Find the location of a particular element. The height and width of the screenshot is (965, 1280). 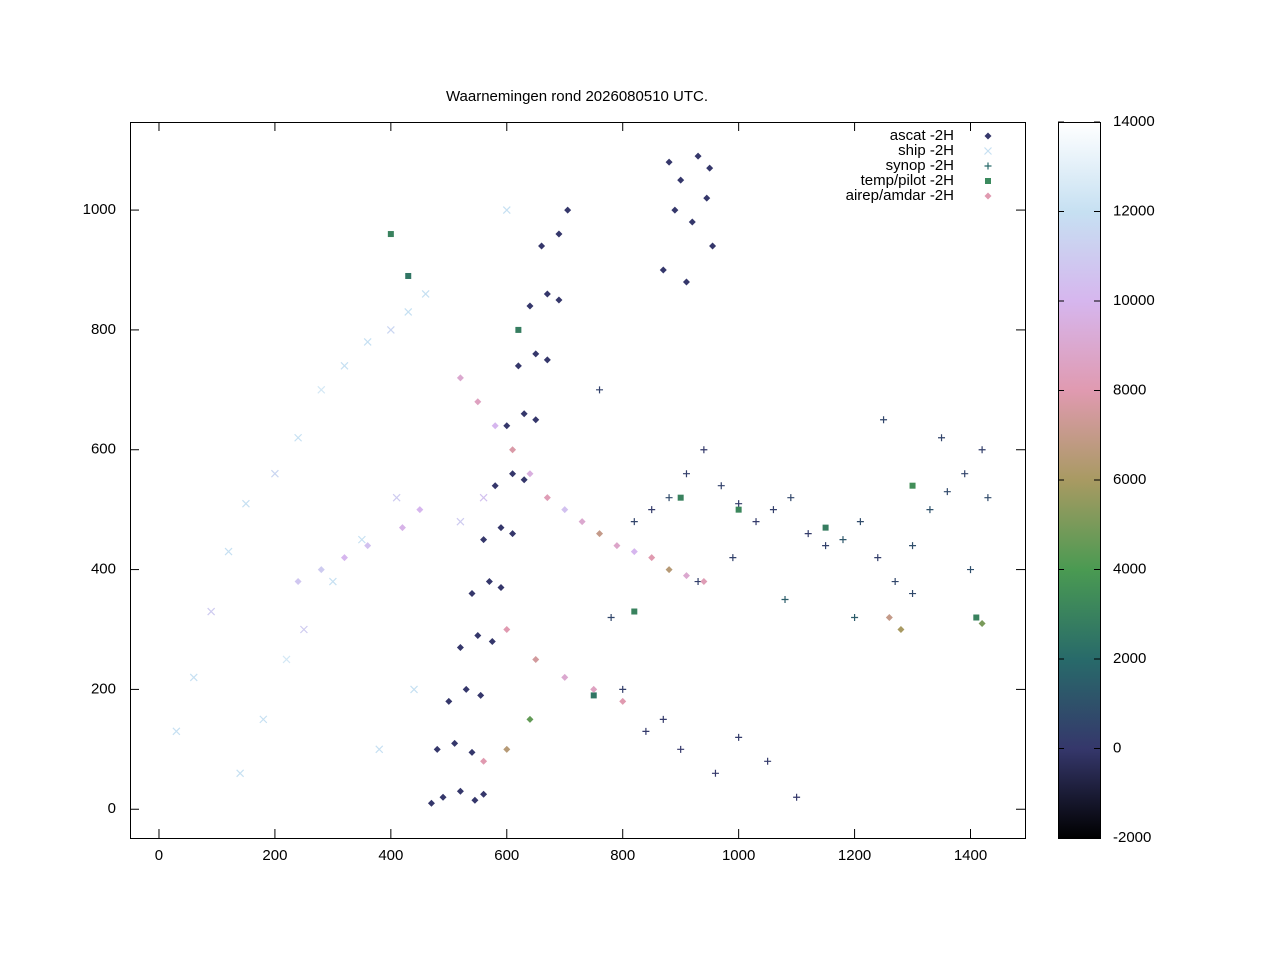

x-tick-label: 1200 is located at coordinates (854, 855).